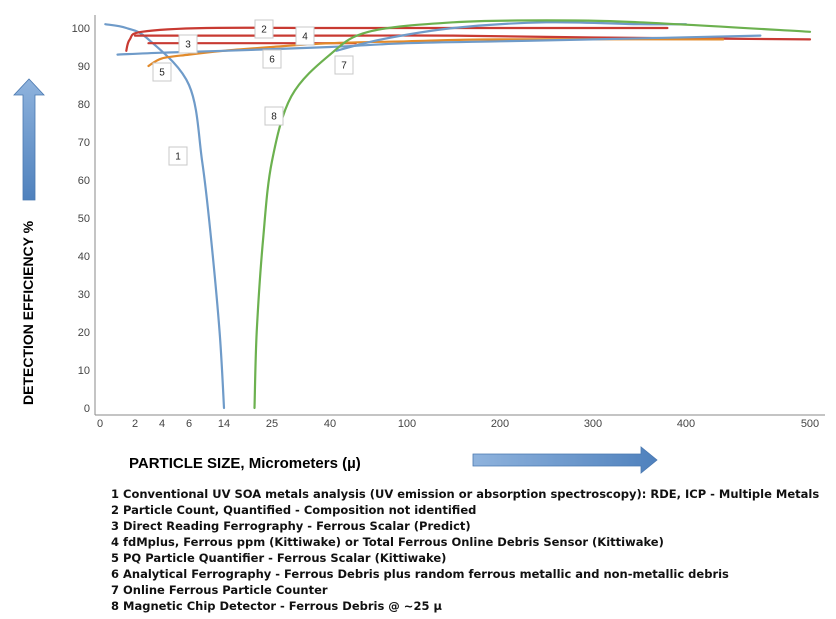 Image resolution: width=836 pixels, height=619 pixels. What do you see at coordinates (87, 409) in the screenshot?
I see `y-tick-label: 0` at bounding box center [87, 409].